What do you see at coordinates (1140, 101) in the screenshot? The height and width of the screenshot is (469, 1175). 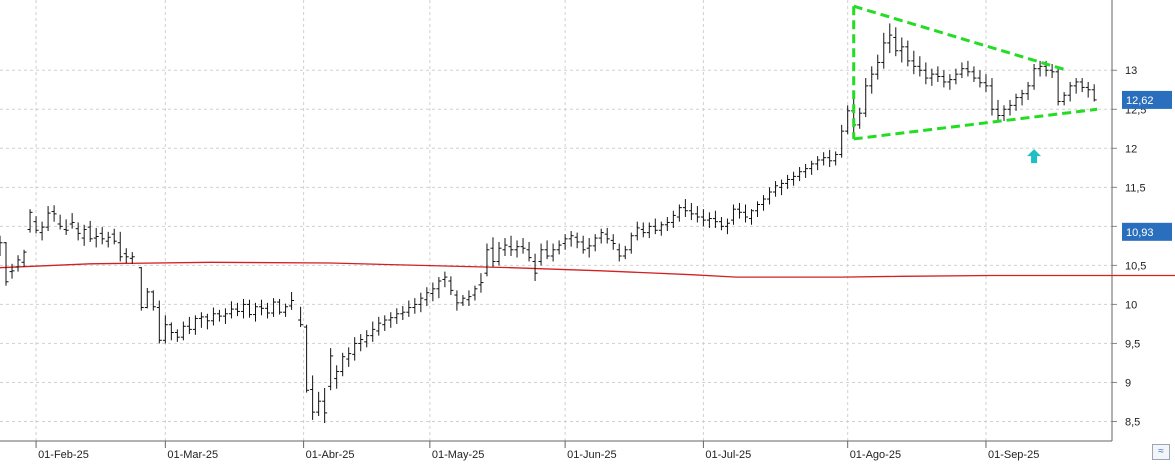 I see `last-price-label: 12,62` at bounding box center [1140, 101].